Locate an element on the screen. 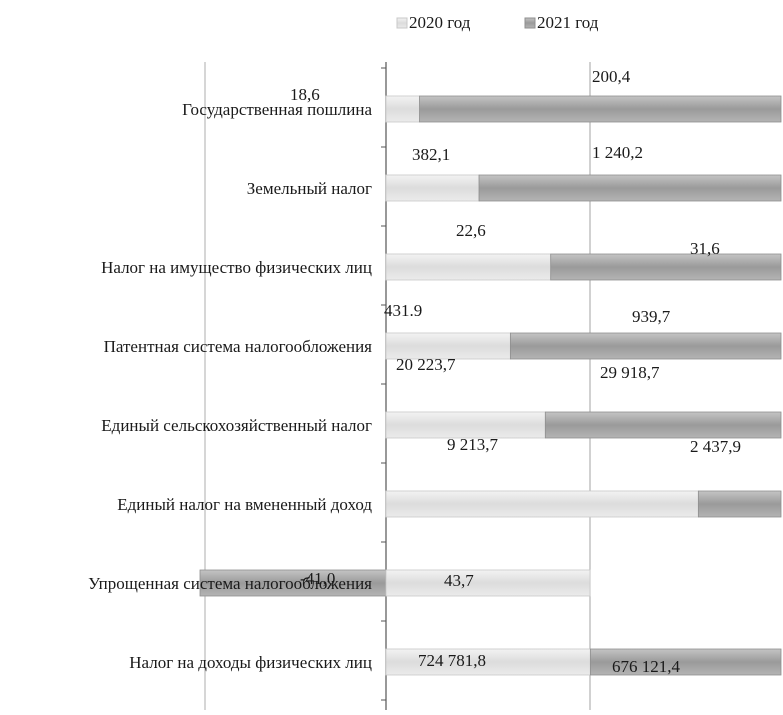 The image size is (783, 715). bar-2020-год-6 is located at coordinates (542, 504).